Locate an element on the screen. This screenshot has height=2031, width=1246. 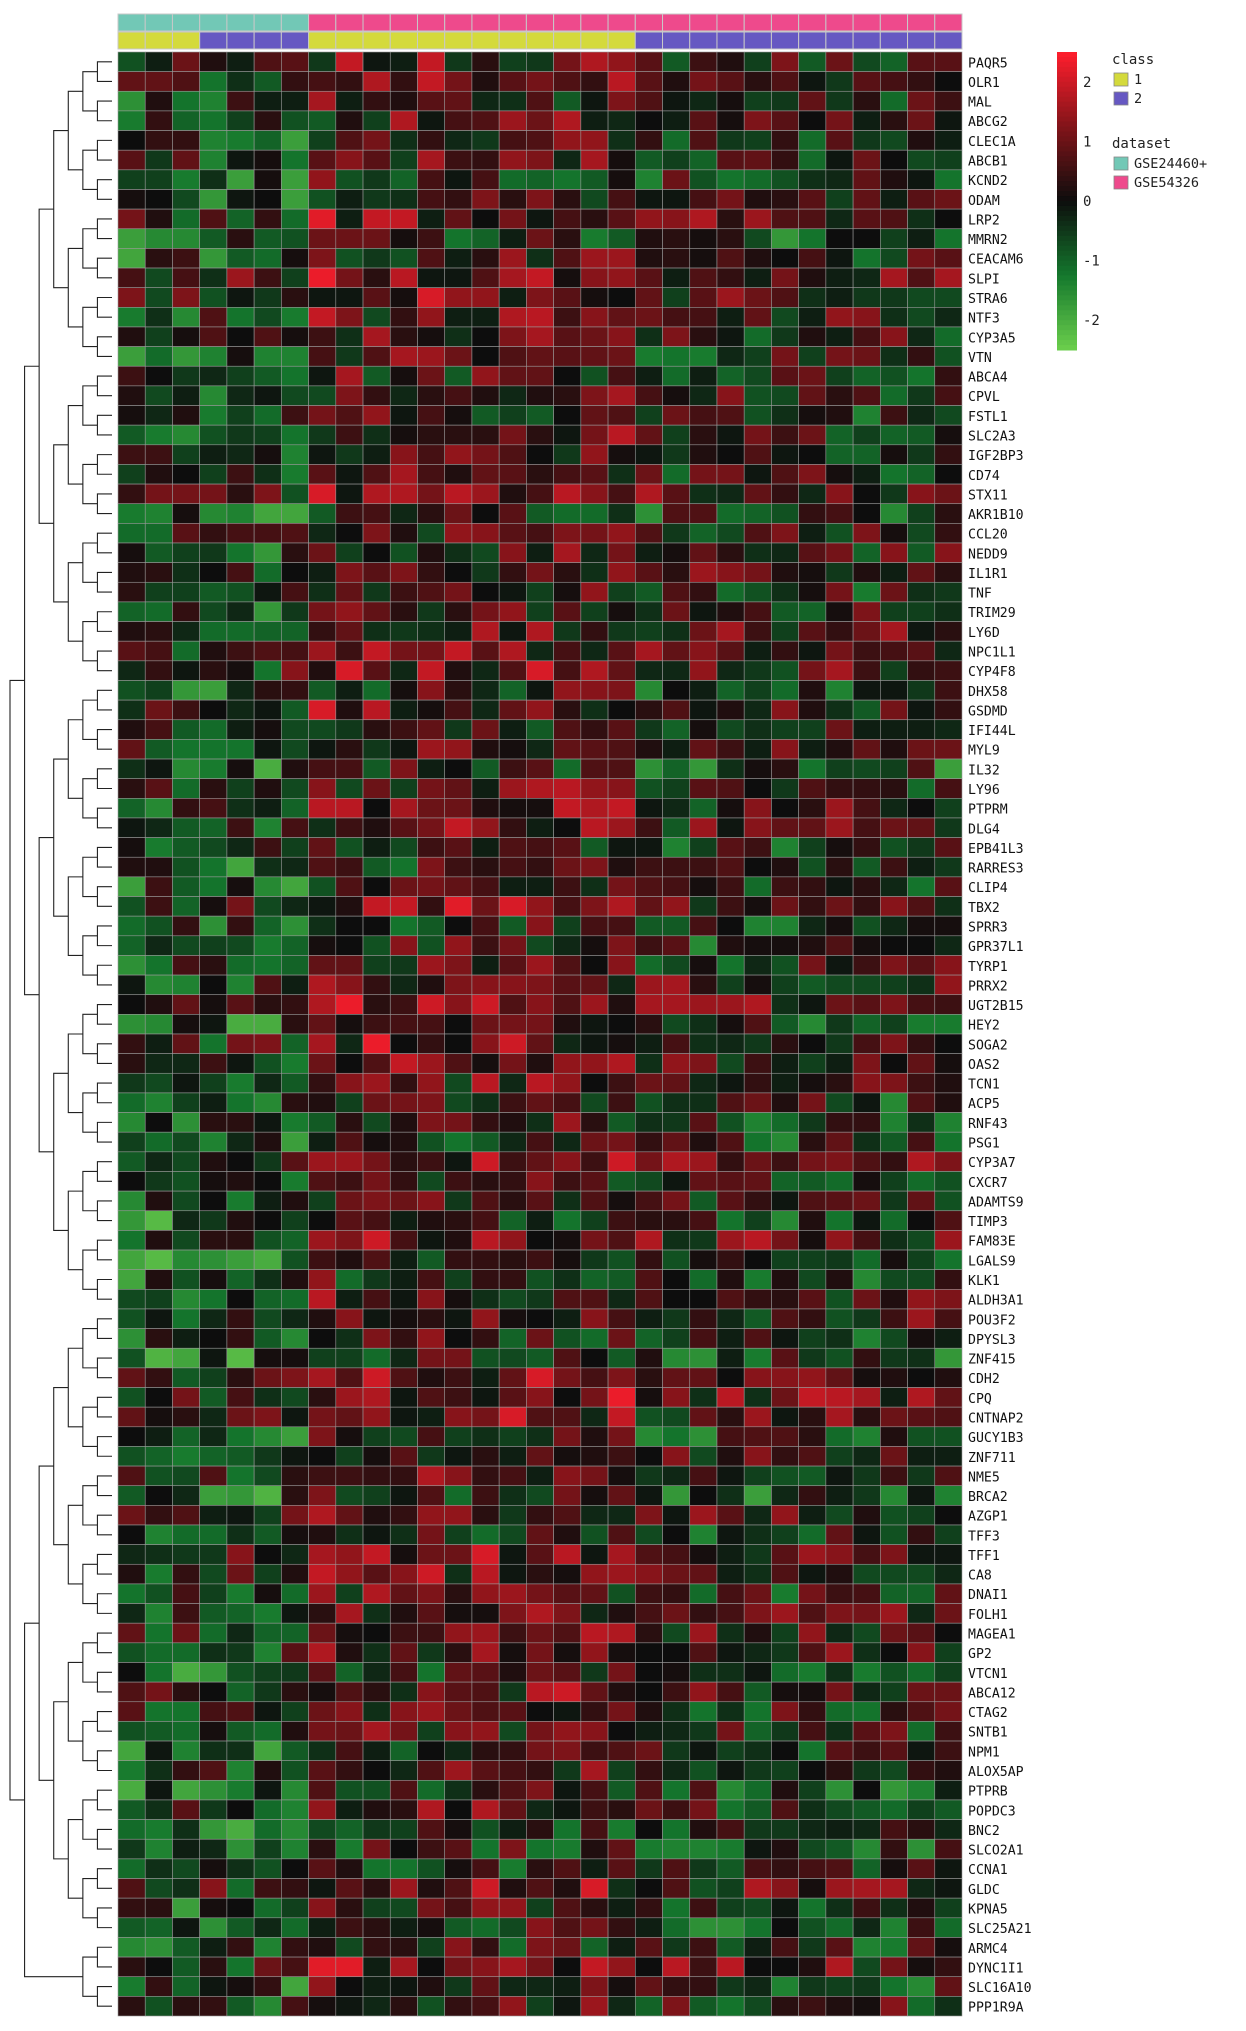
row-label: CNTNAP2 is located at coordinates (996, 1418).